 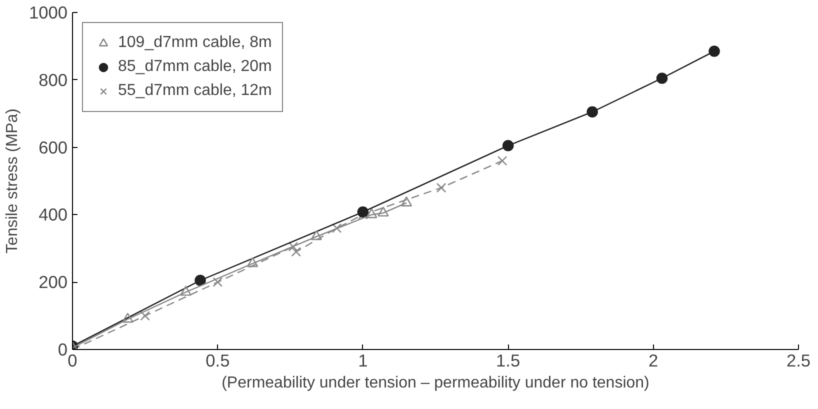 I want to click on legend-label: 85_d7mm cable, 20m, so click(x=195, y=67).